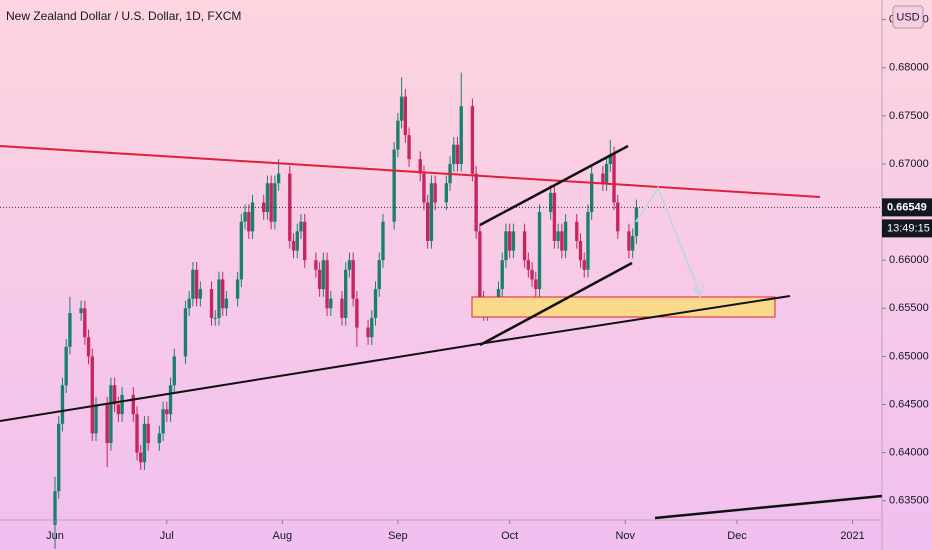 Image resolution: width=932 pixels, height=550 pixels. Describe the element at coordinates (909, 116) in the screenshot. I see `y-tick-label: 0.67500` at that location.